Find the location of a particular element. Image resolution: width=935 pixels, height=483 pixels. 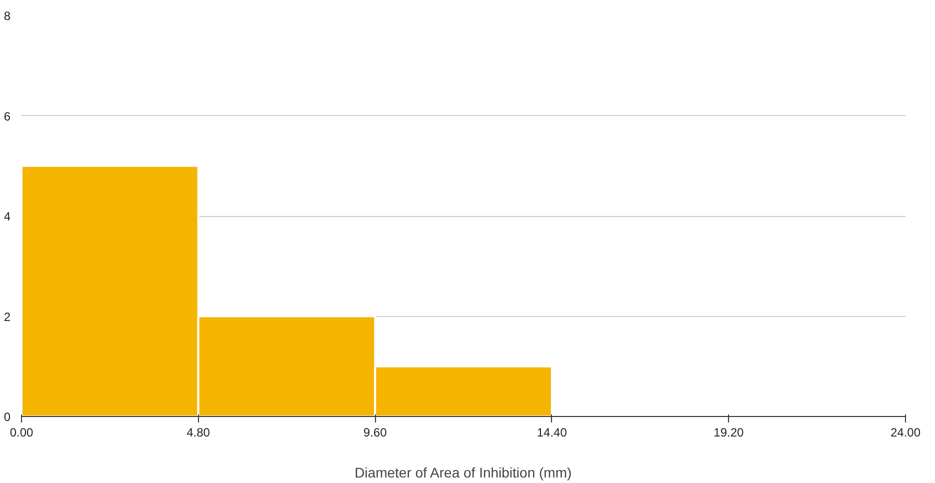

y-tick-label: 8 is located at coordinates (7, 16).